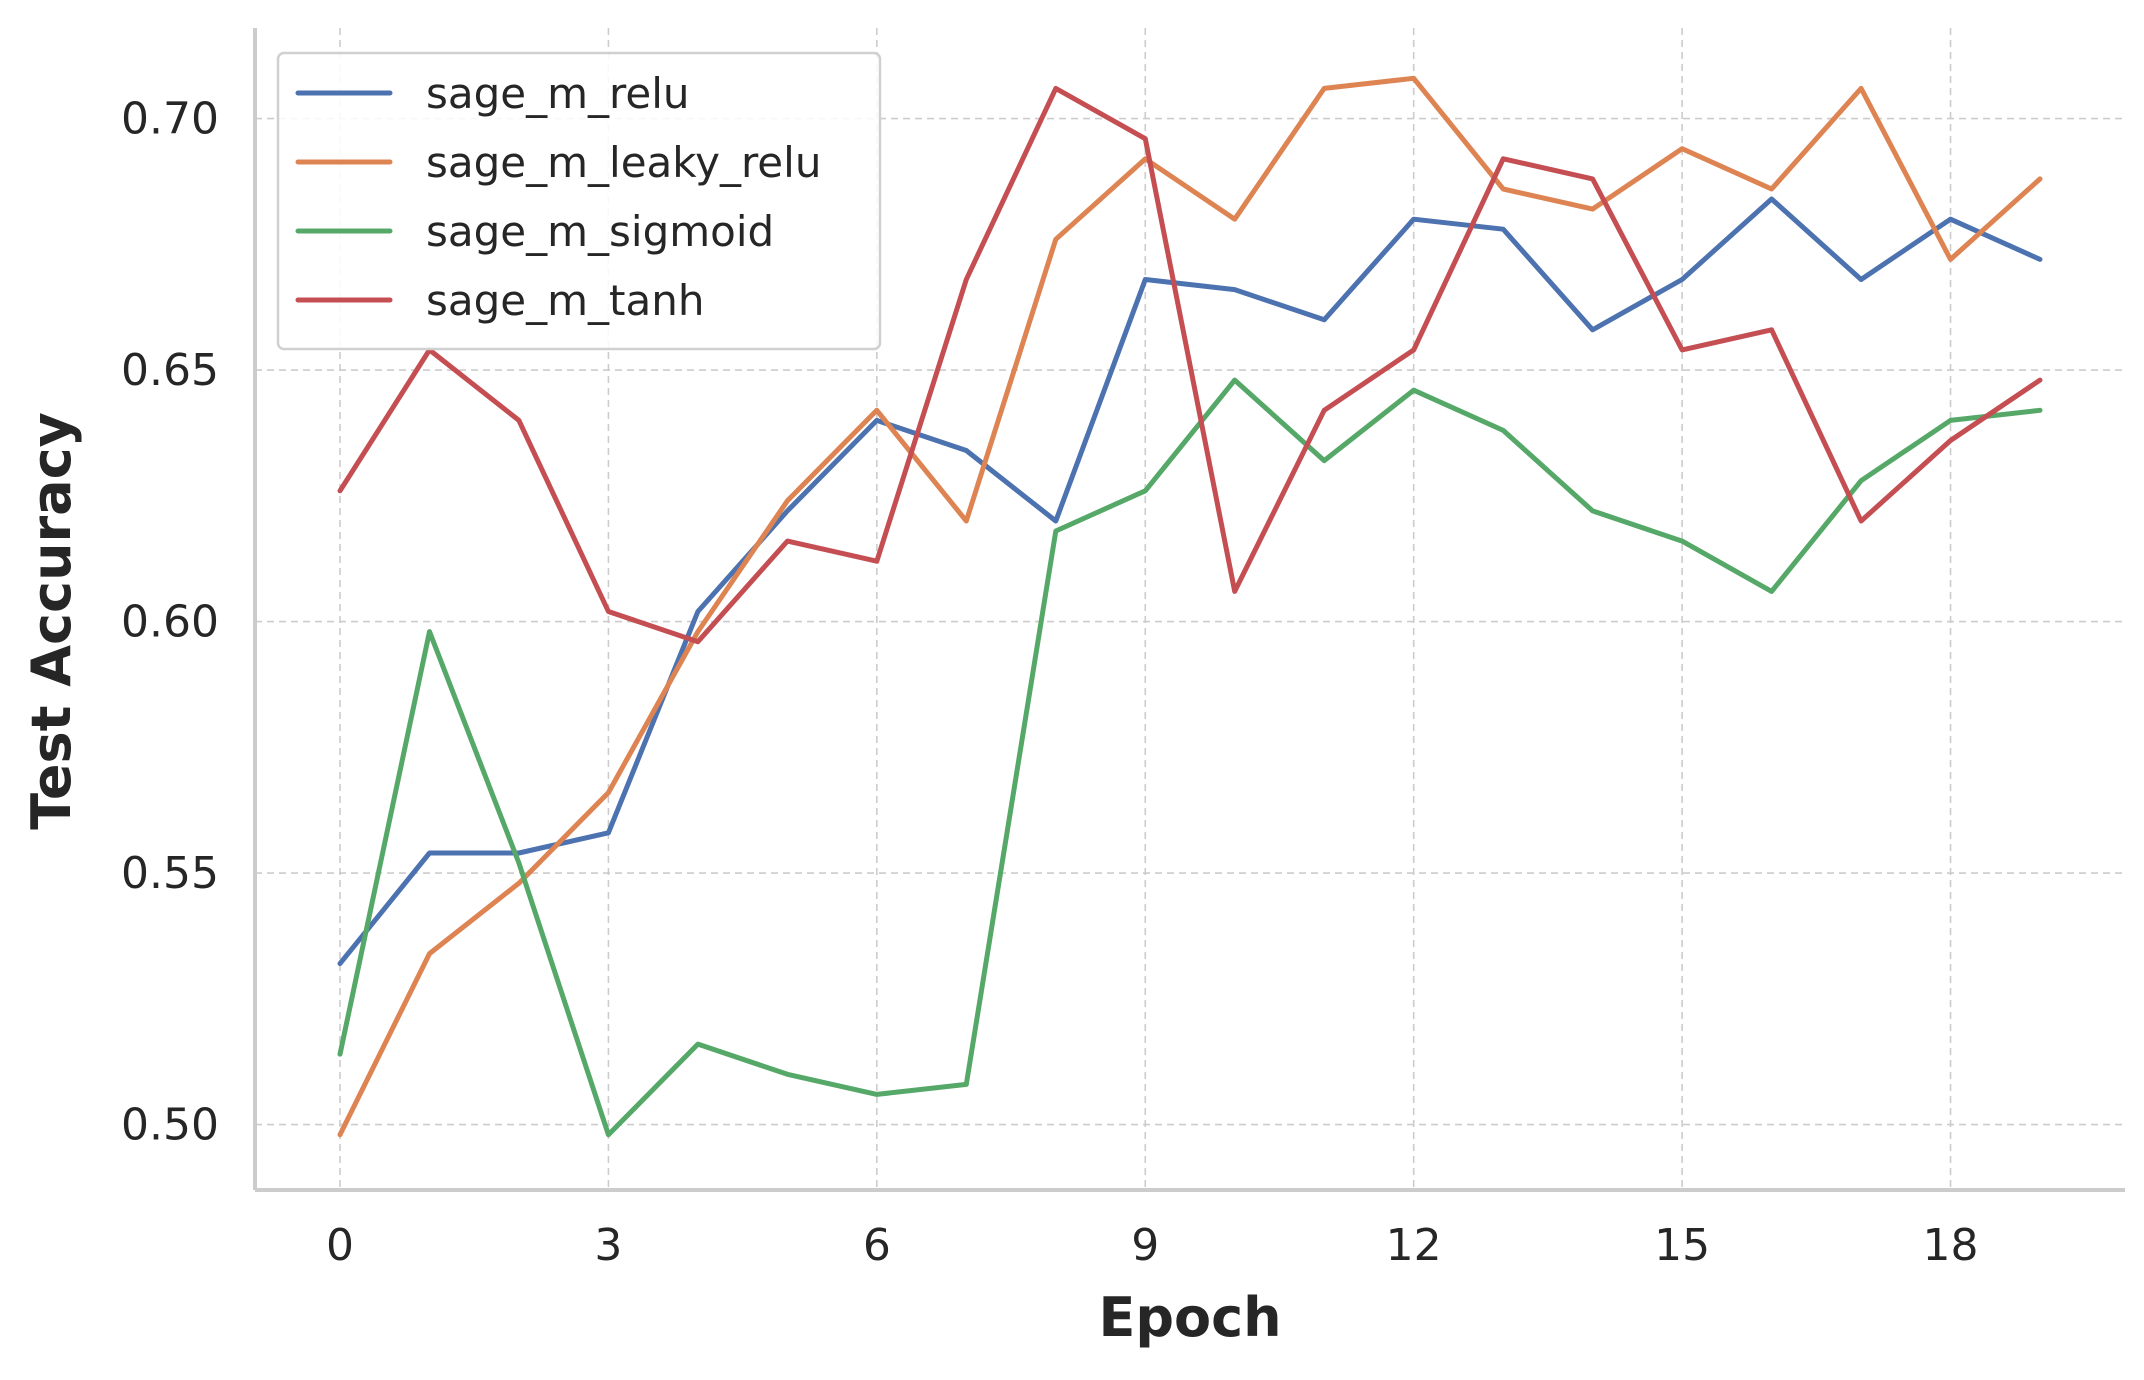 This screenshot has width=2144, height=1380. Describe the element at coordinates (877, 1245) in the screenshot. I see `x-tick-label-2: 6` at that location.